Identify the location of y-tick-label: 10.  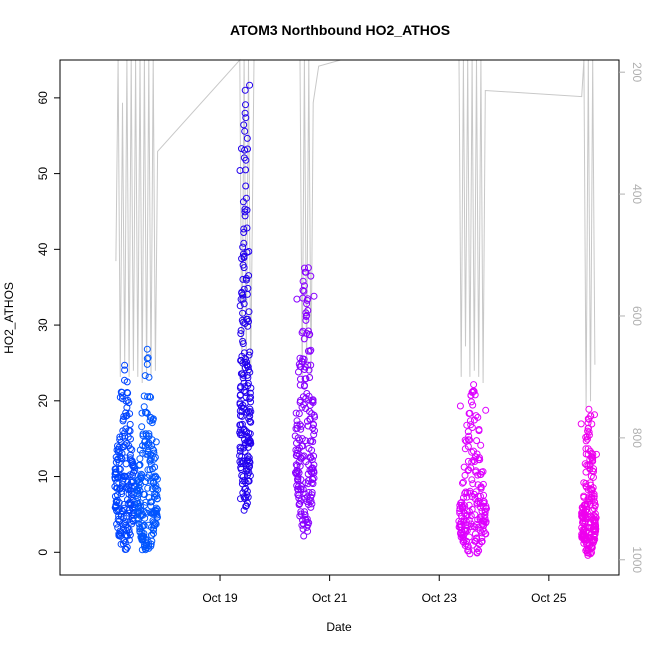
(43, 477).